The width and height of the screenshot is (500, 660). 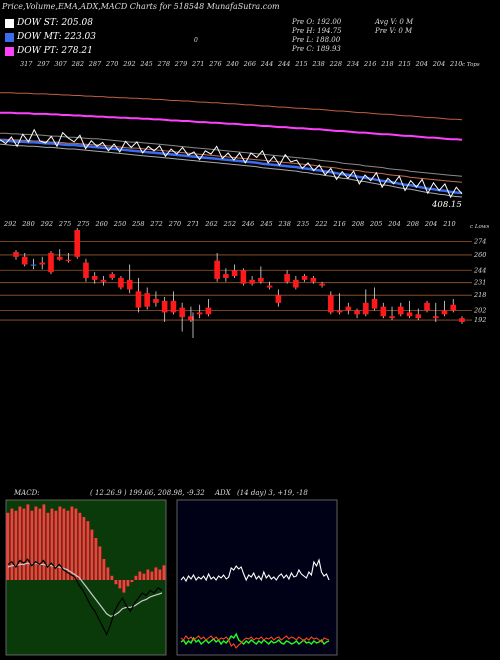 What do you see at coordinates (192, 224) in the screenshot?
I see `candle-tick-label: 271` at bounding box center [192, 224].